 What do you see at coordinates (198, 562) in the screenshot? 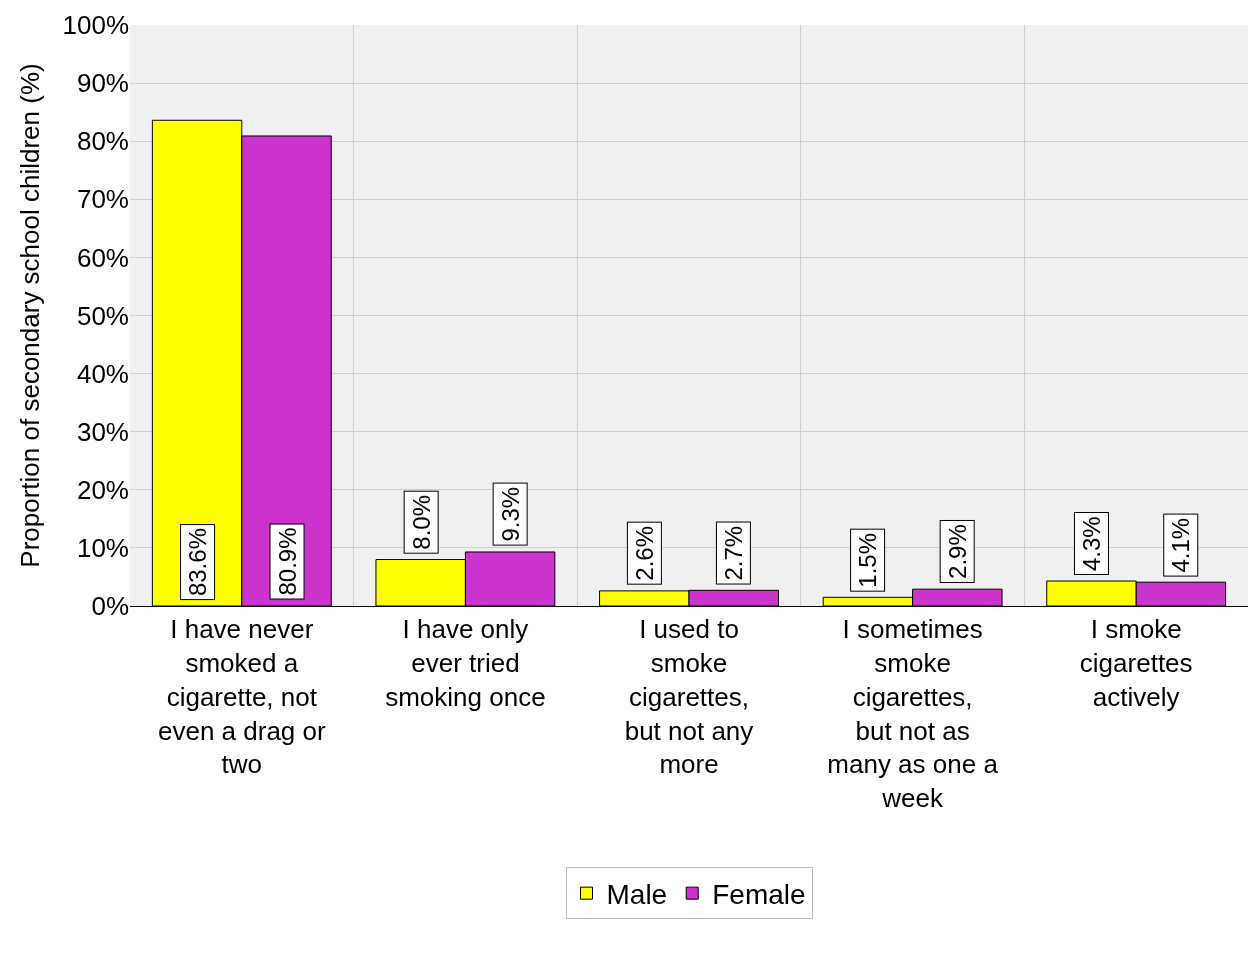
I see `data-label: 83.6%` at bounding box center [198, 562].